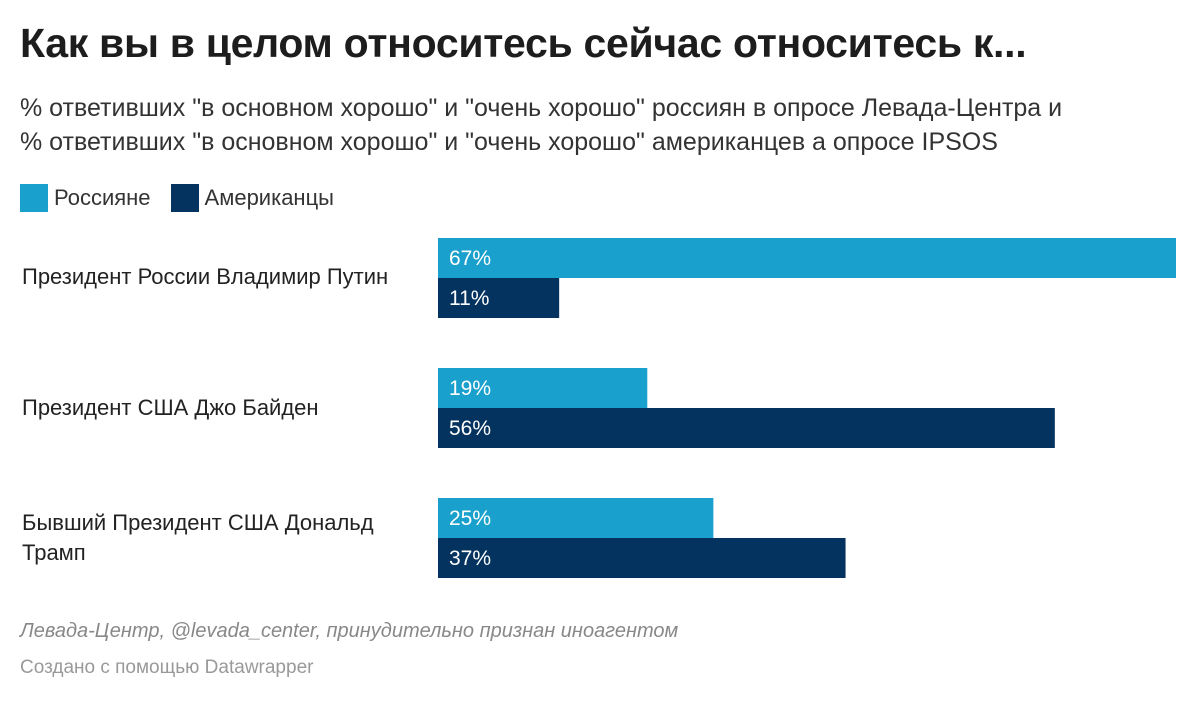 This screenshot has height=702, width=1198. What do you see at coordinates (102, 197) in the screenshot?
I see `legend-label-russians: Россияне` at bounding box center [102, 197].